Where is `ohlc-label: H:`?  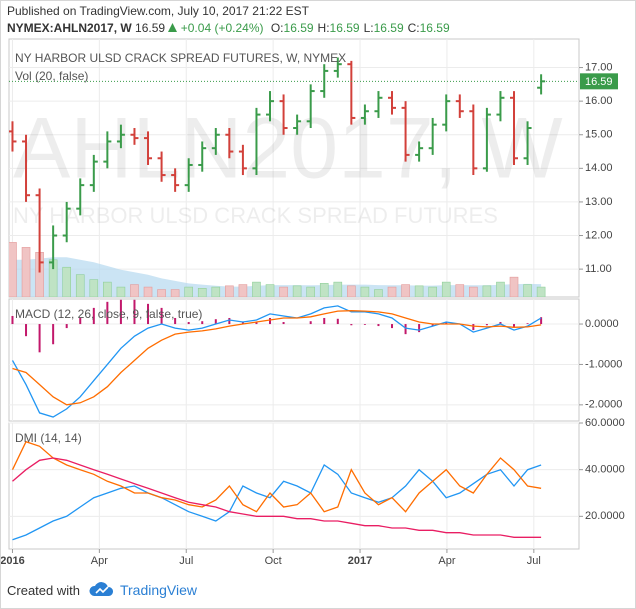 ohlc-label: H: is located at coordinates (323, 28).